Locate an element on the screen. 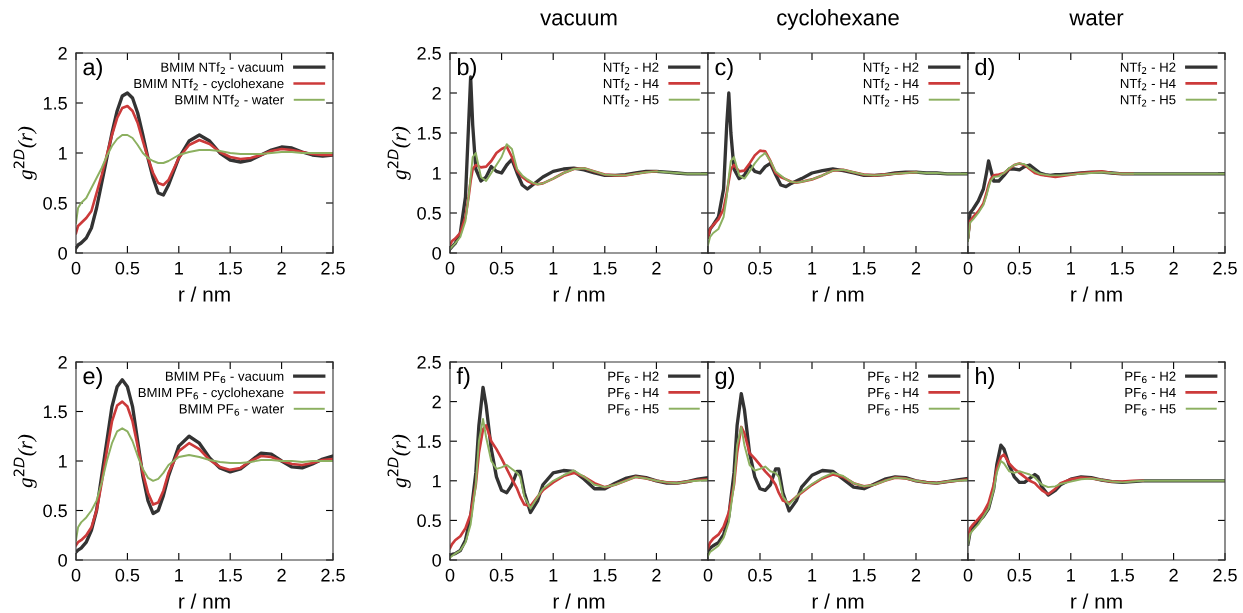  annotation: f) is located at coordinates (463, 377).